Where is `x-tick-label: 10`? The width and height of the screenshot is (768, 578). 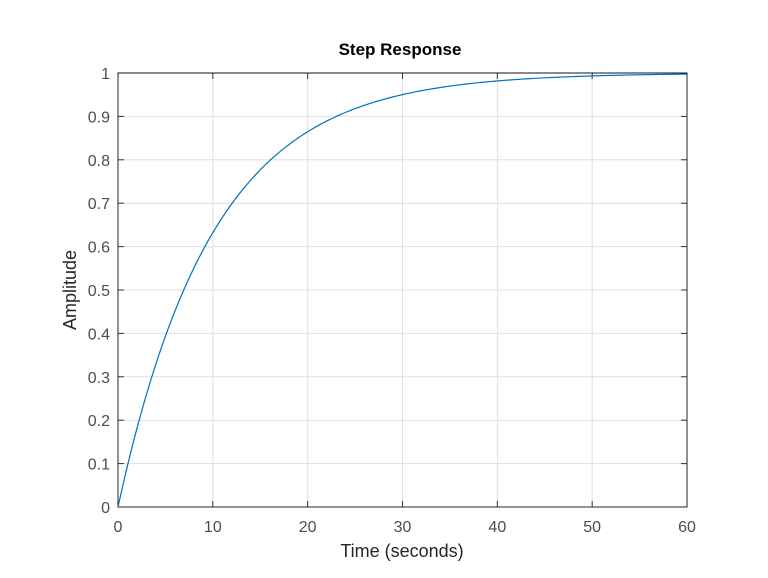 x-tick-label: 10 is located at coordinates (213, 527).